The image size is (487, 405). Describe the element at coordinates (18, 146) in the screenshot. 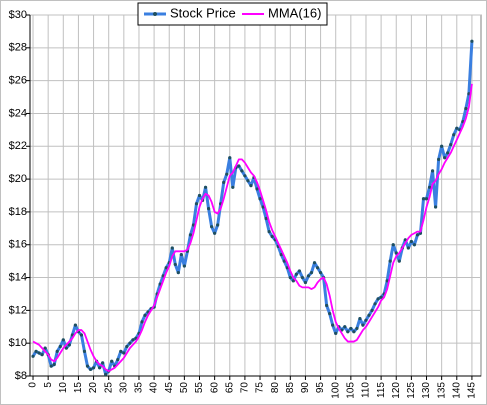

I see `y-tick-label: $22` at that location.